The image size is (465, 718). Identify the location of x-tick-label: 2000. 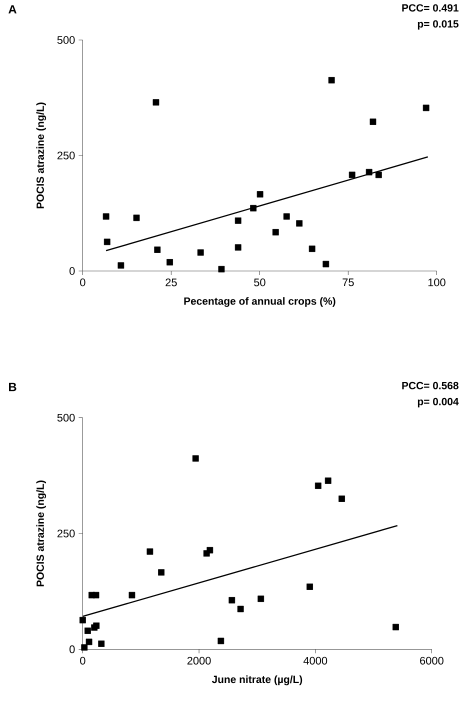
(199, 660).